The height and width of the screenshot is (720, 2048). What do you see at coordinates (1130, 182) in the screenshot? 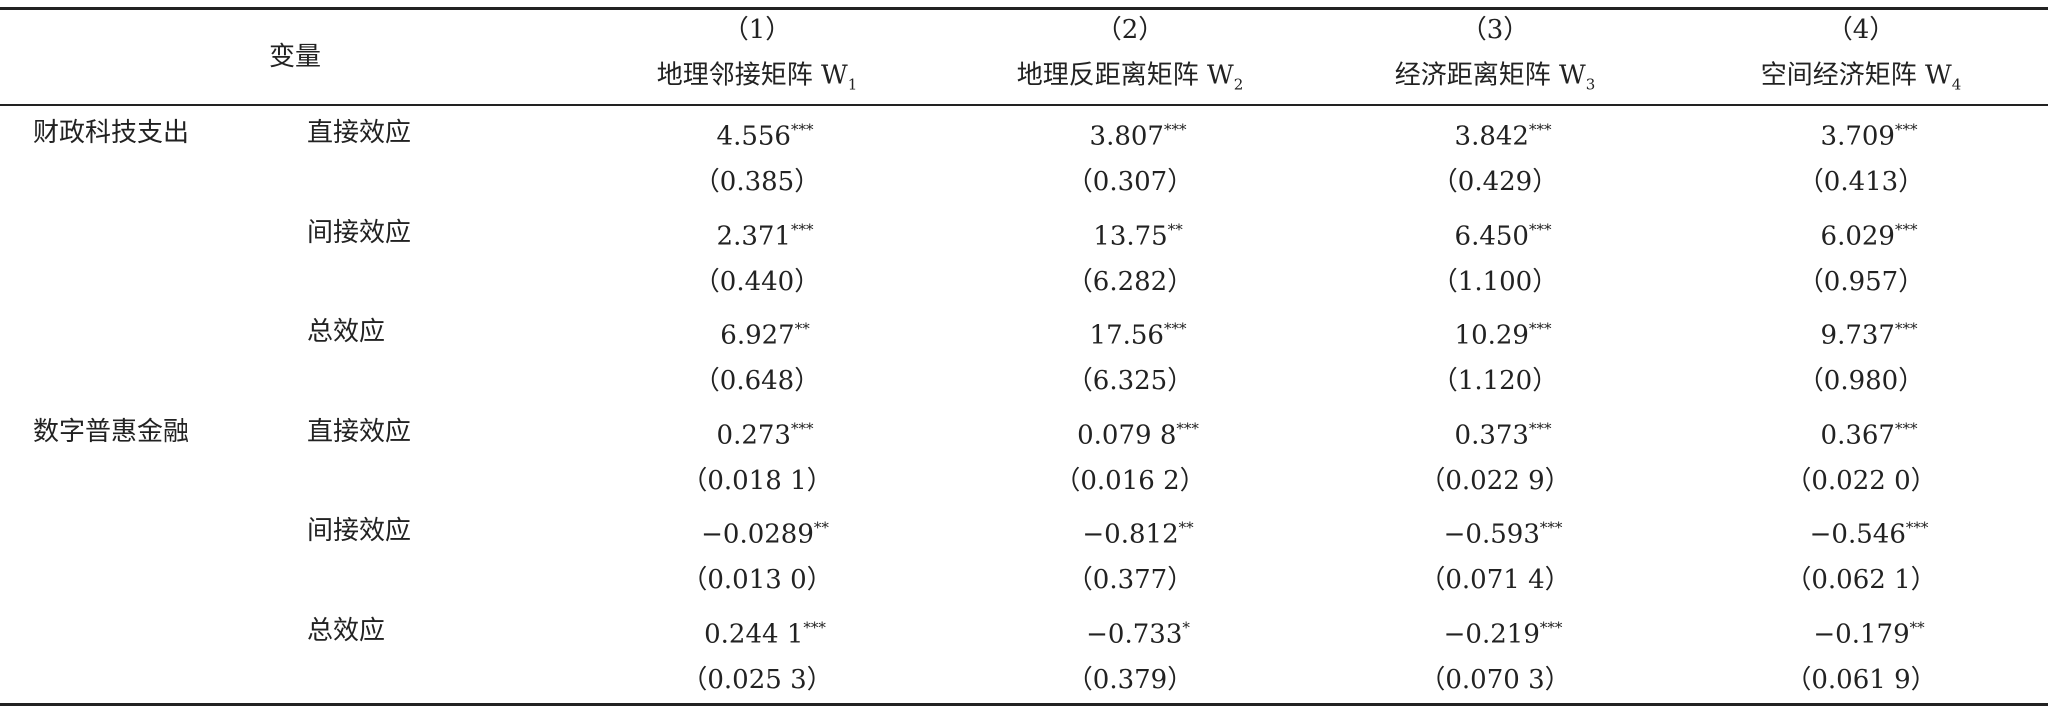
I see `standard-error: （0.307）` at bounding box center [1130, 182].